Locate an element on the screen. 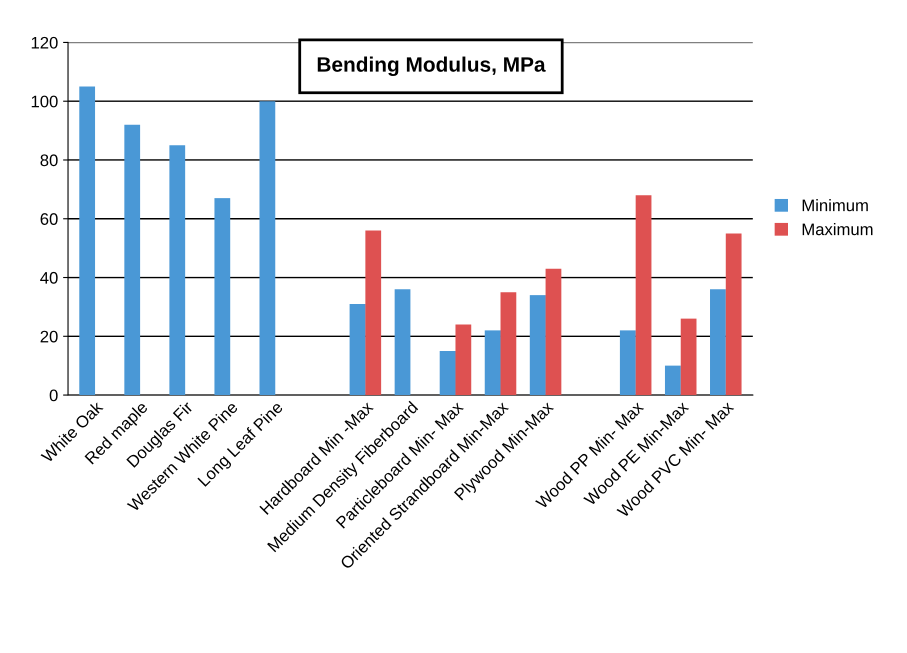 This screenshot has height=653, width=907. y-tick-label: 80 is located at coordinates (49, 160).